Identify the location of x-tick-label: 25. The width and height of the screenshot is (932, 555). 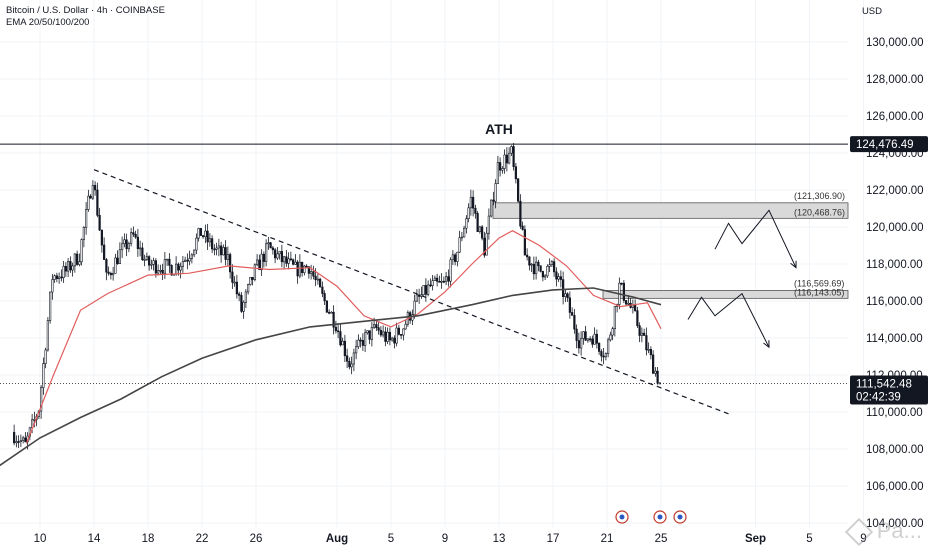
(661, 539).